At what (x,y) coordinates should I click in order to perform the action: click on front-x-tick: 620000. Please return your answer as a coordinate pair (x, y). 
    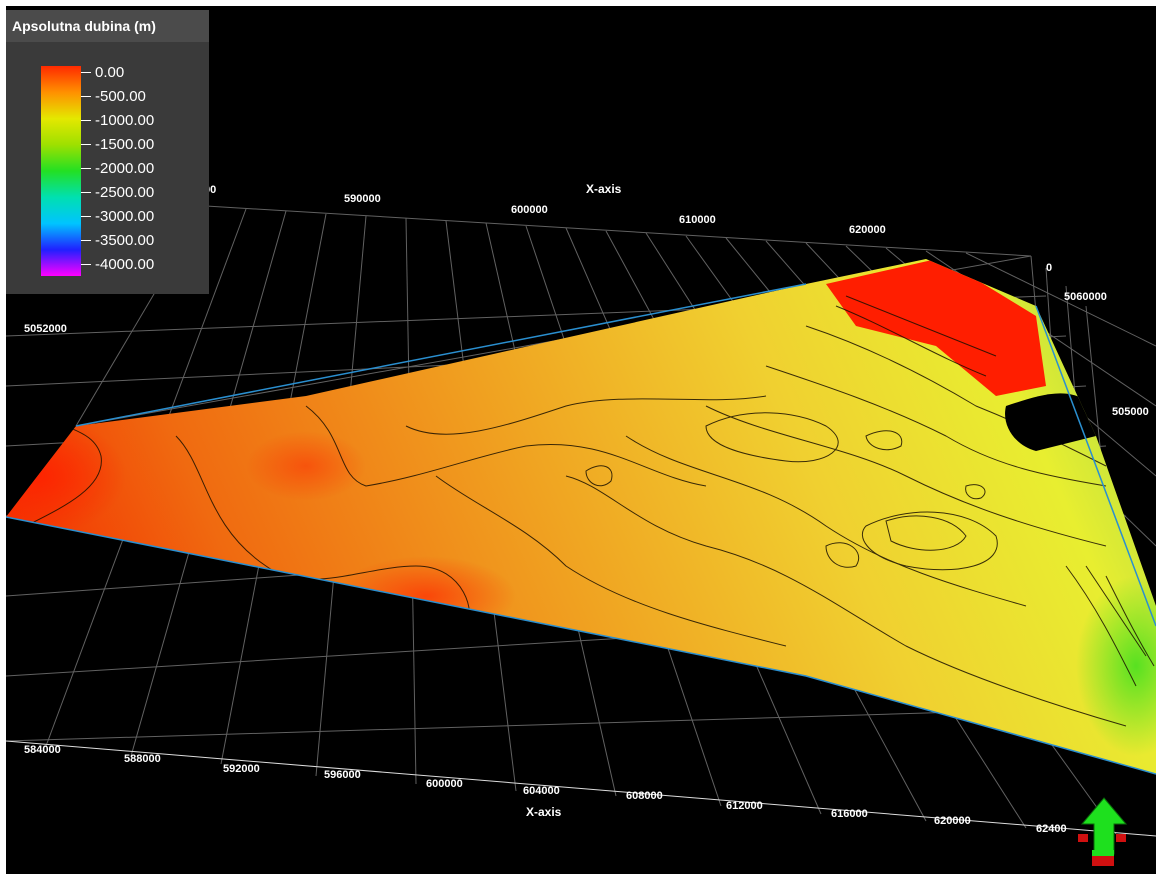
    Looking at the image, I should click on (952, 821).